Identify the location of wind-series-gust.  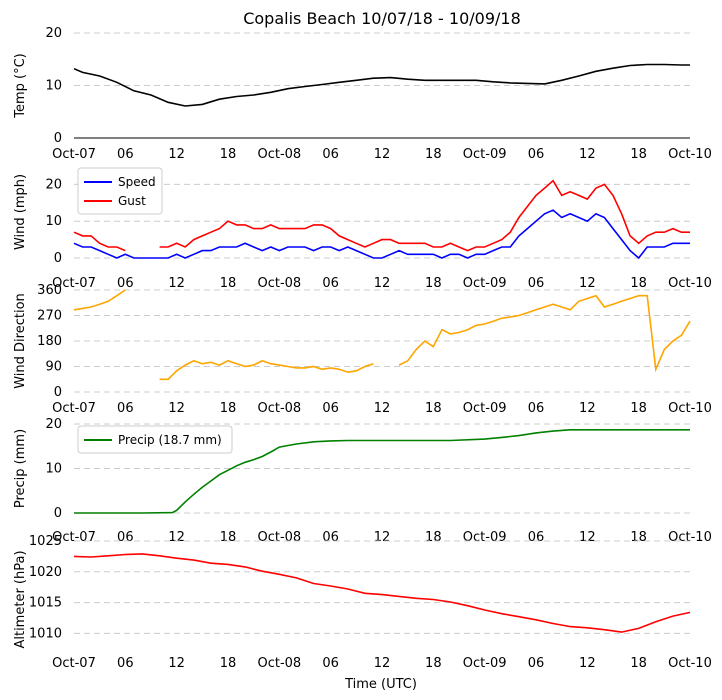
(381, 215).